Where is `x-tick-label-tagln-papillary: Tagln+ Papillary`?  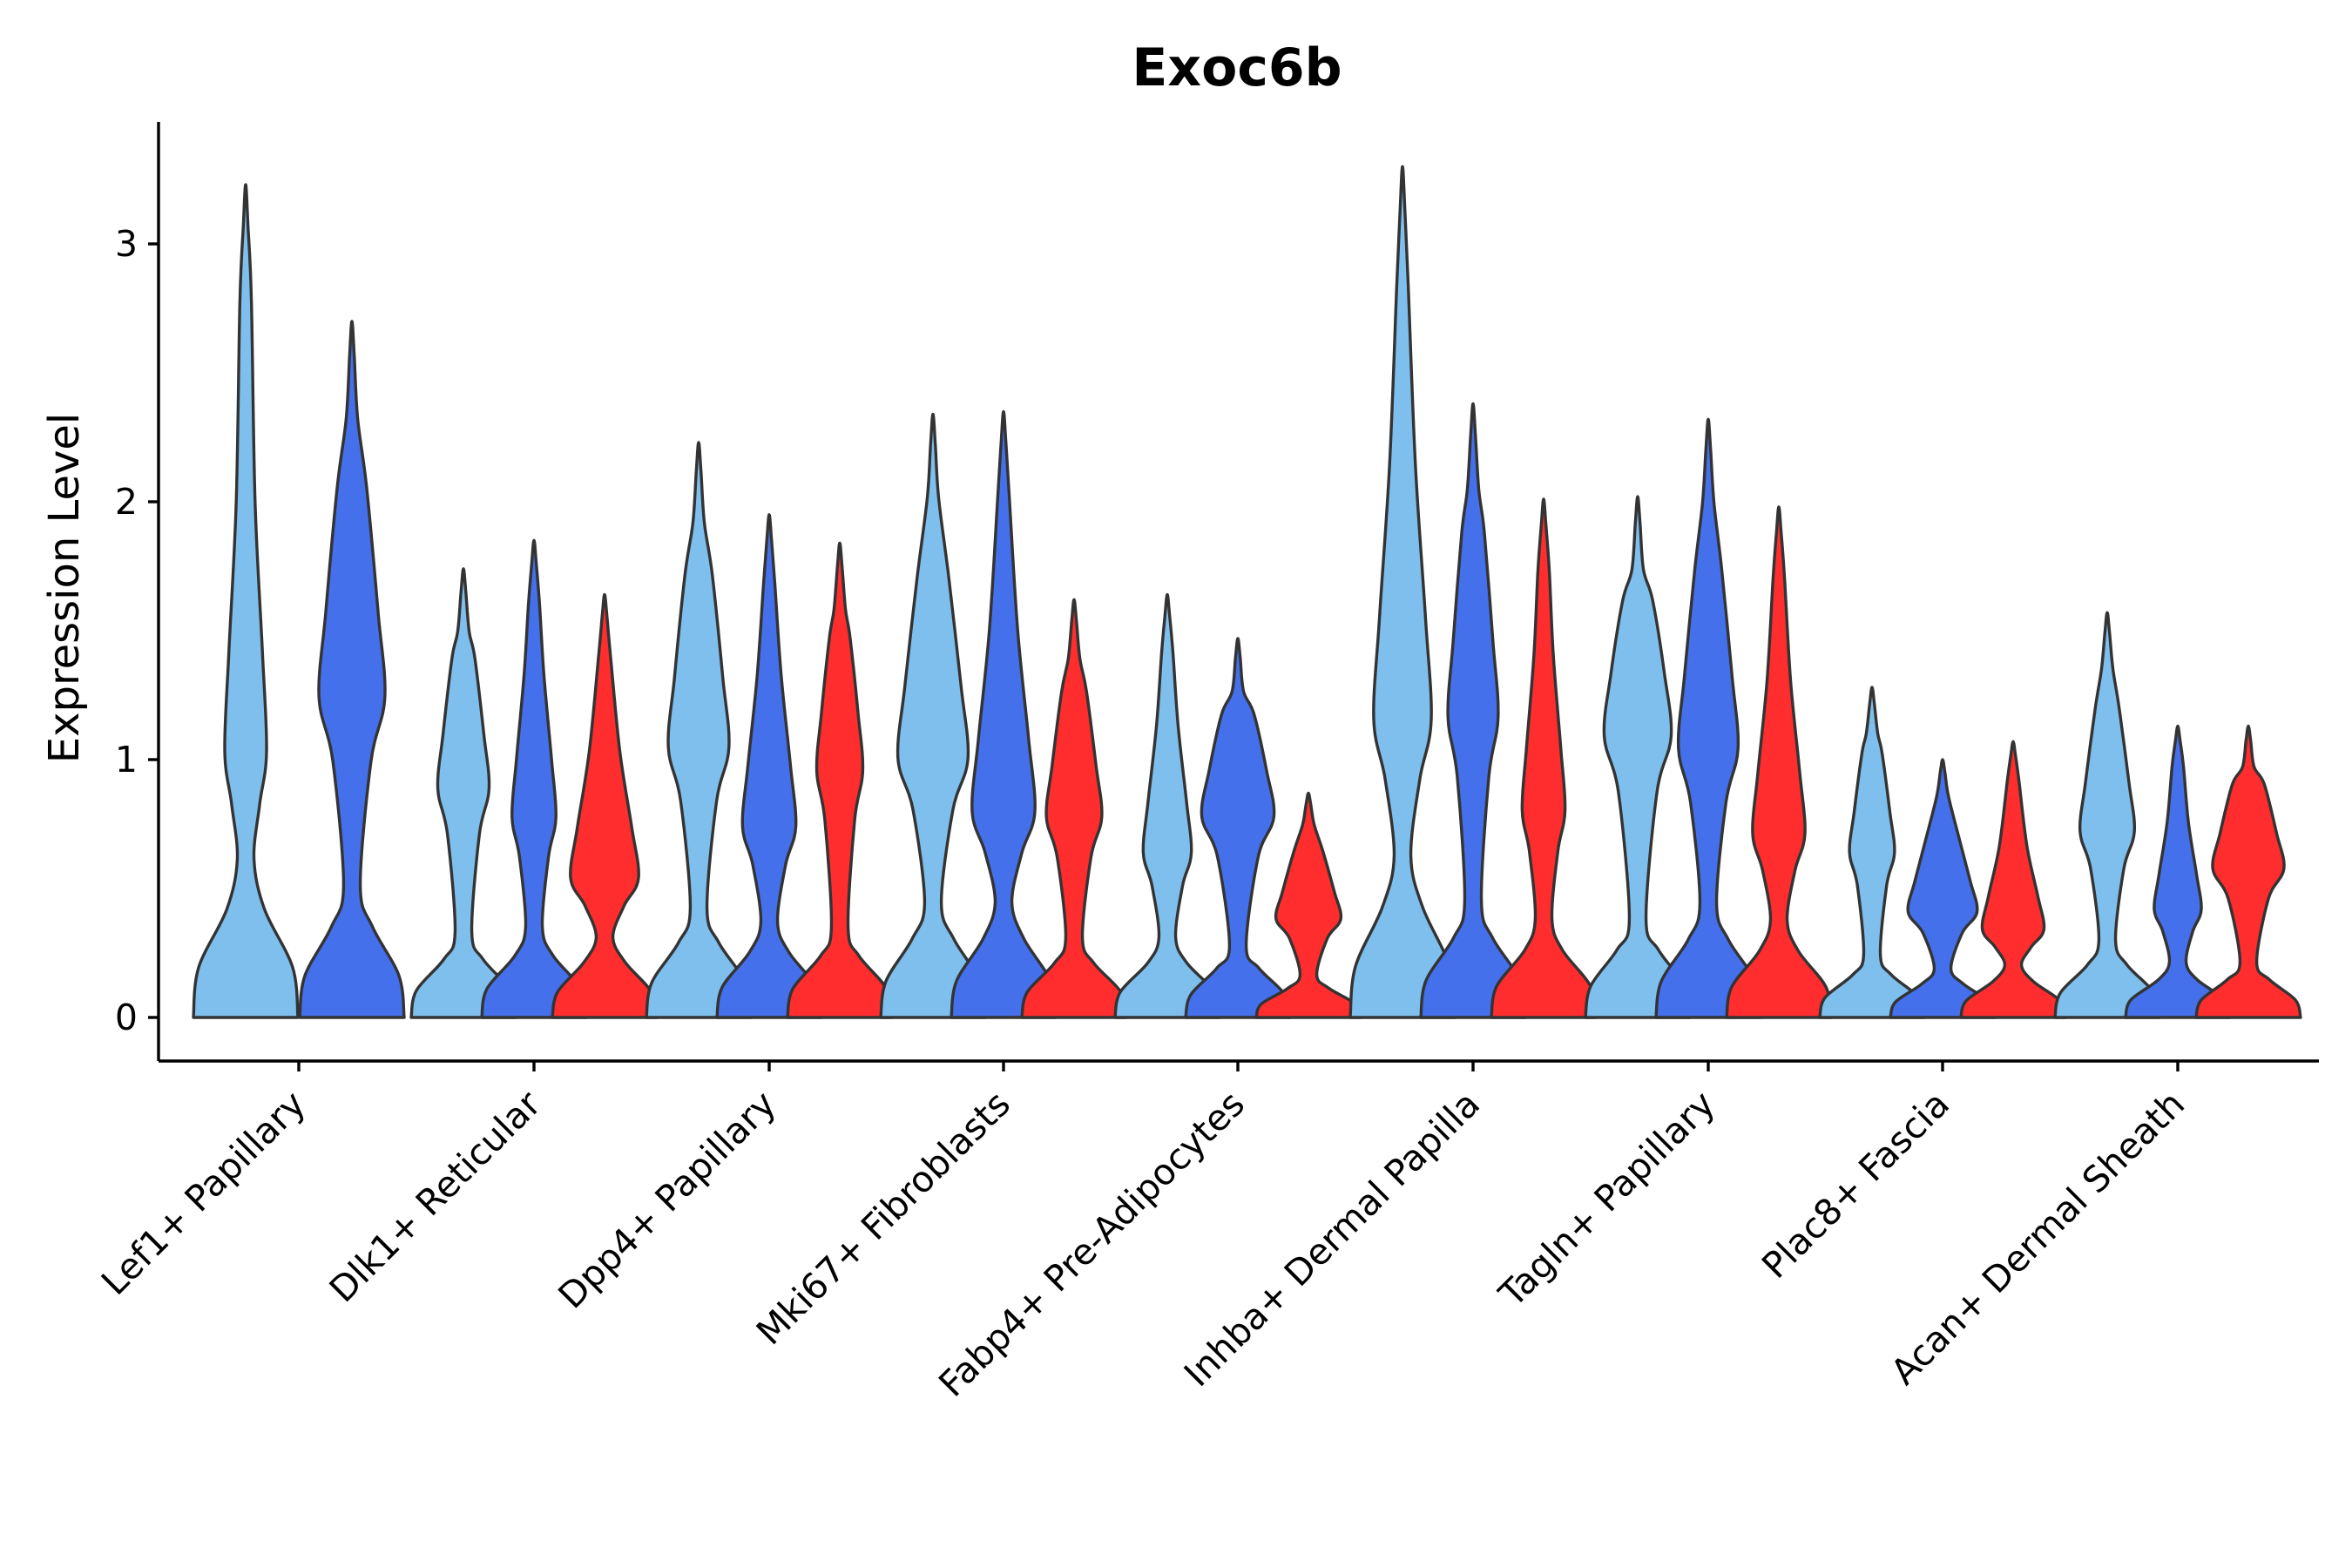 x-tick-label-tagln-papillary: Tagln+ Papillary is located at coordinates (1606, 1199).